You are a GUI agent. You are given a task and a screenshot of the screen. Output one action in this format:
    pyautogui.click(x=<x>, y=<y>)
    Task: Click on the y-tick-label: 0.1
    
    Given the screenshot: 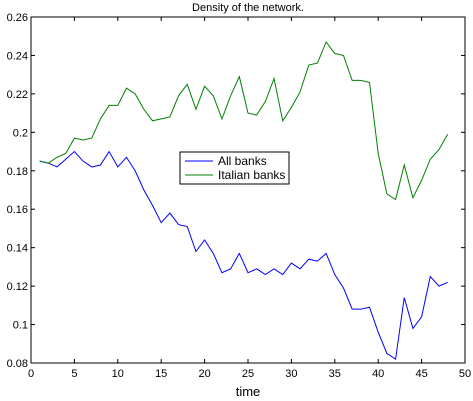 What is the action you would take?
    pyautogui.click(x=20, y=326)
    